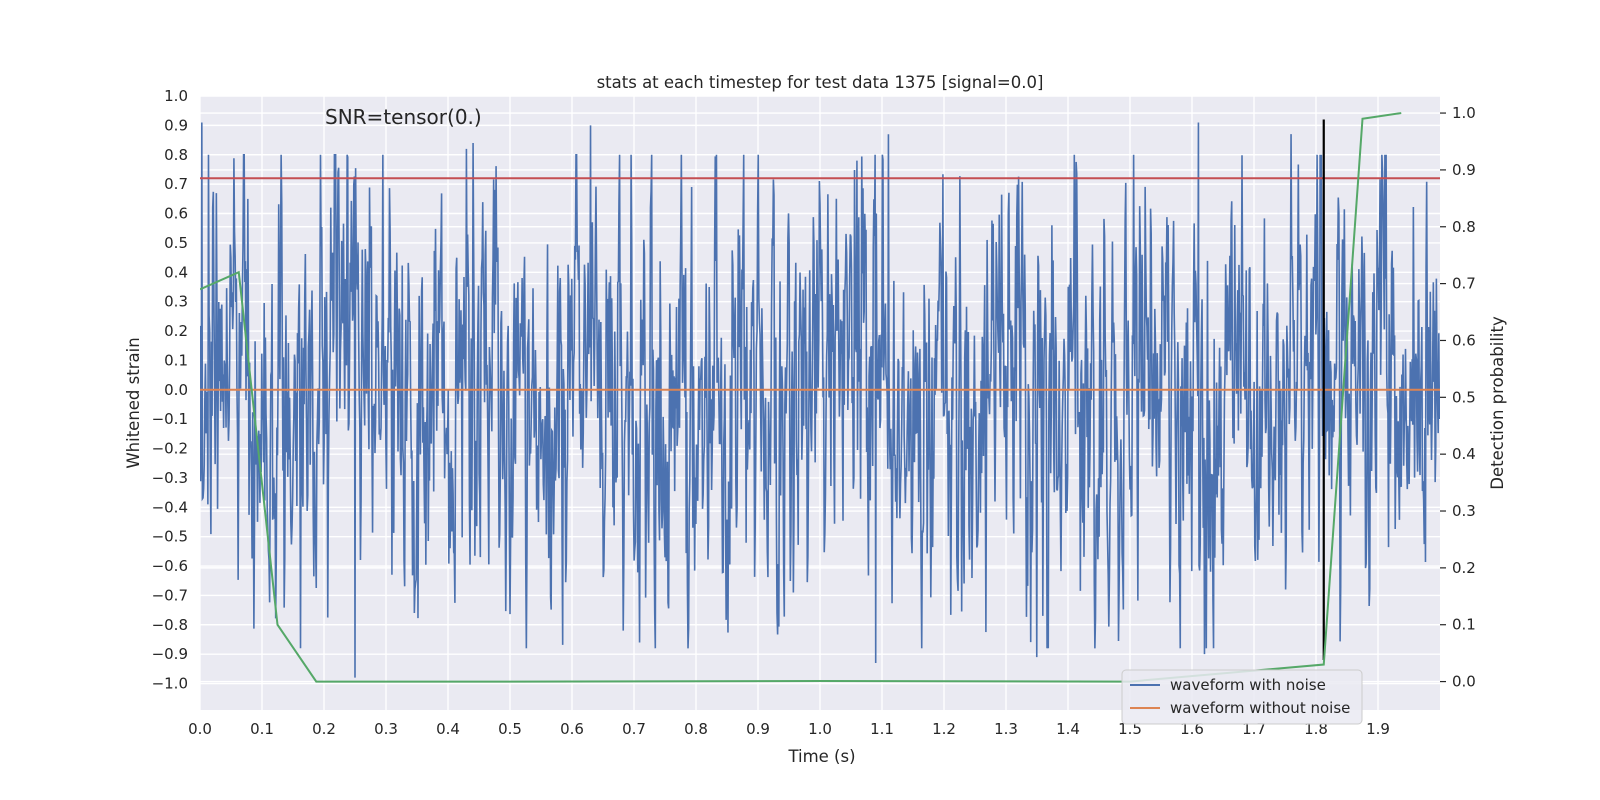 The image size is (1600, 800). I want to click on x-tick-label: 1.2, so click(944, 729).